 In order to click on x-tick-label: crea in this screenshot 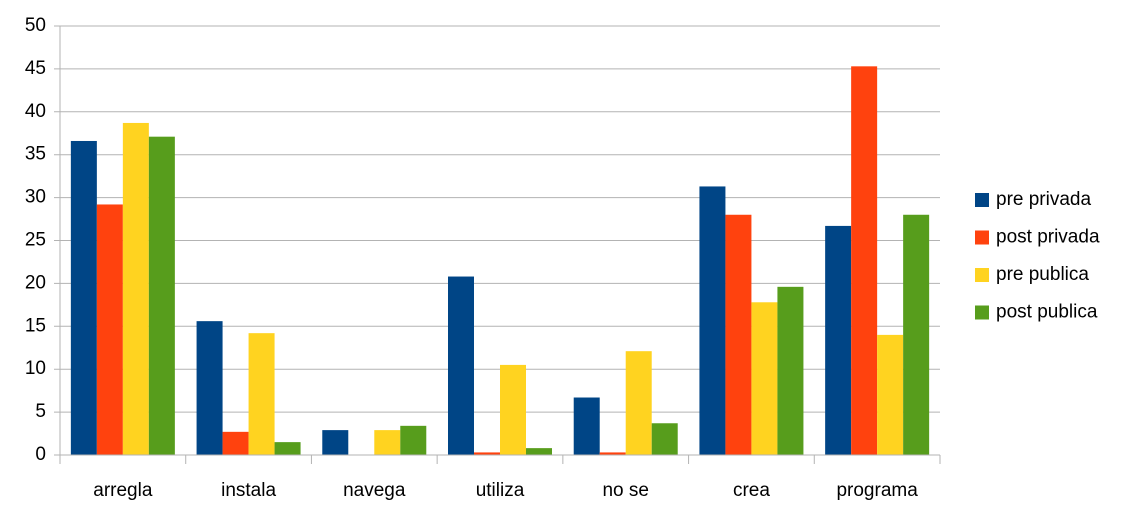, I will do `click(751, 490)`.